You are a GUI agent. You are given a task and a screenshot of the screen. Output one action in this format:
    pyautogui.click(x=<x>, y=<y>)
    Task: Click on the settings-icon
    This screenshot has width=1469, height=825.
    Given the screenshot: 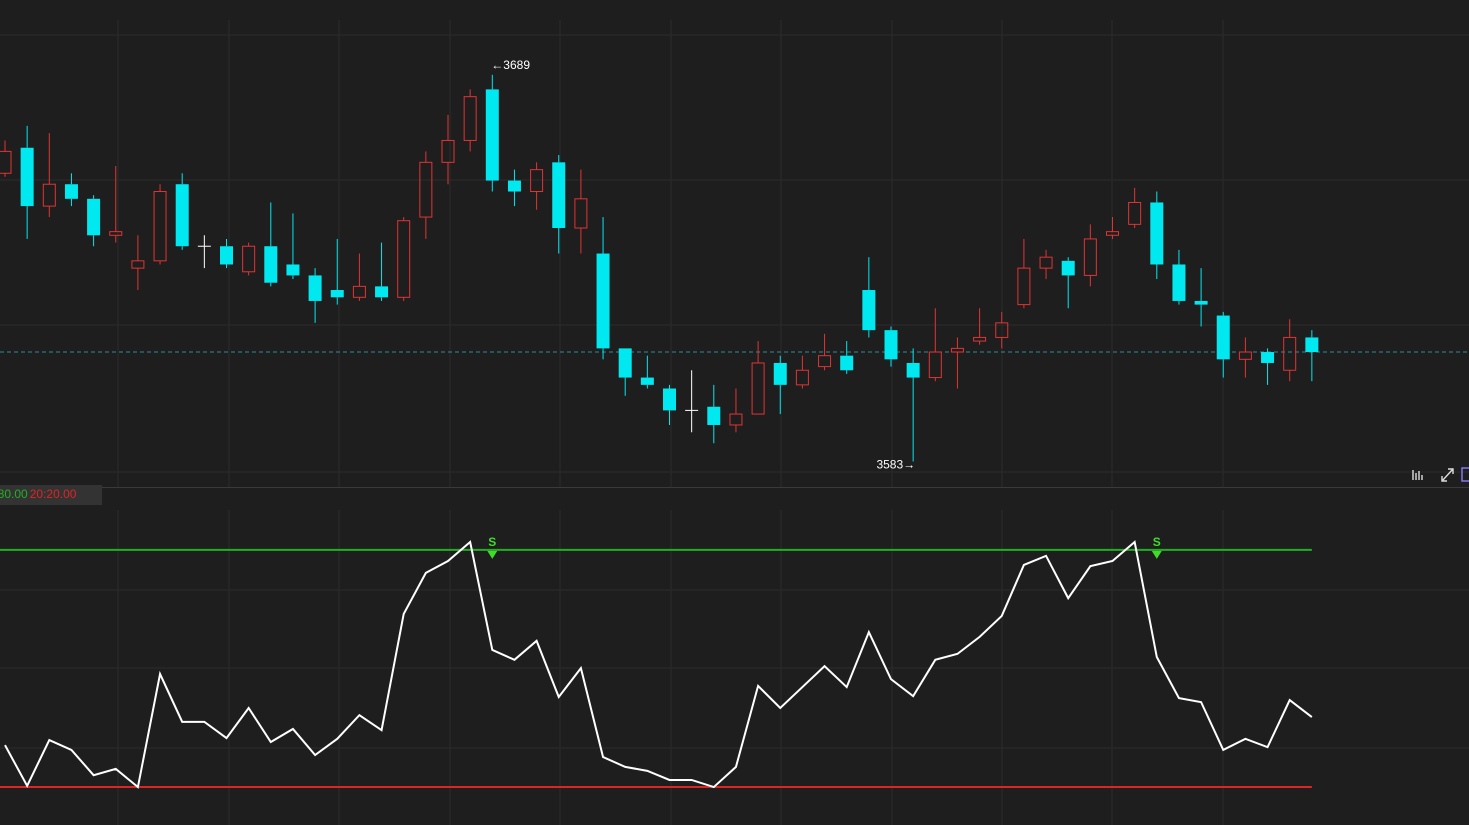 What is the action you would take?
    pyautogui.click(x=1465, y=474)
    